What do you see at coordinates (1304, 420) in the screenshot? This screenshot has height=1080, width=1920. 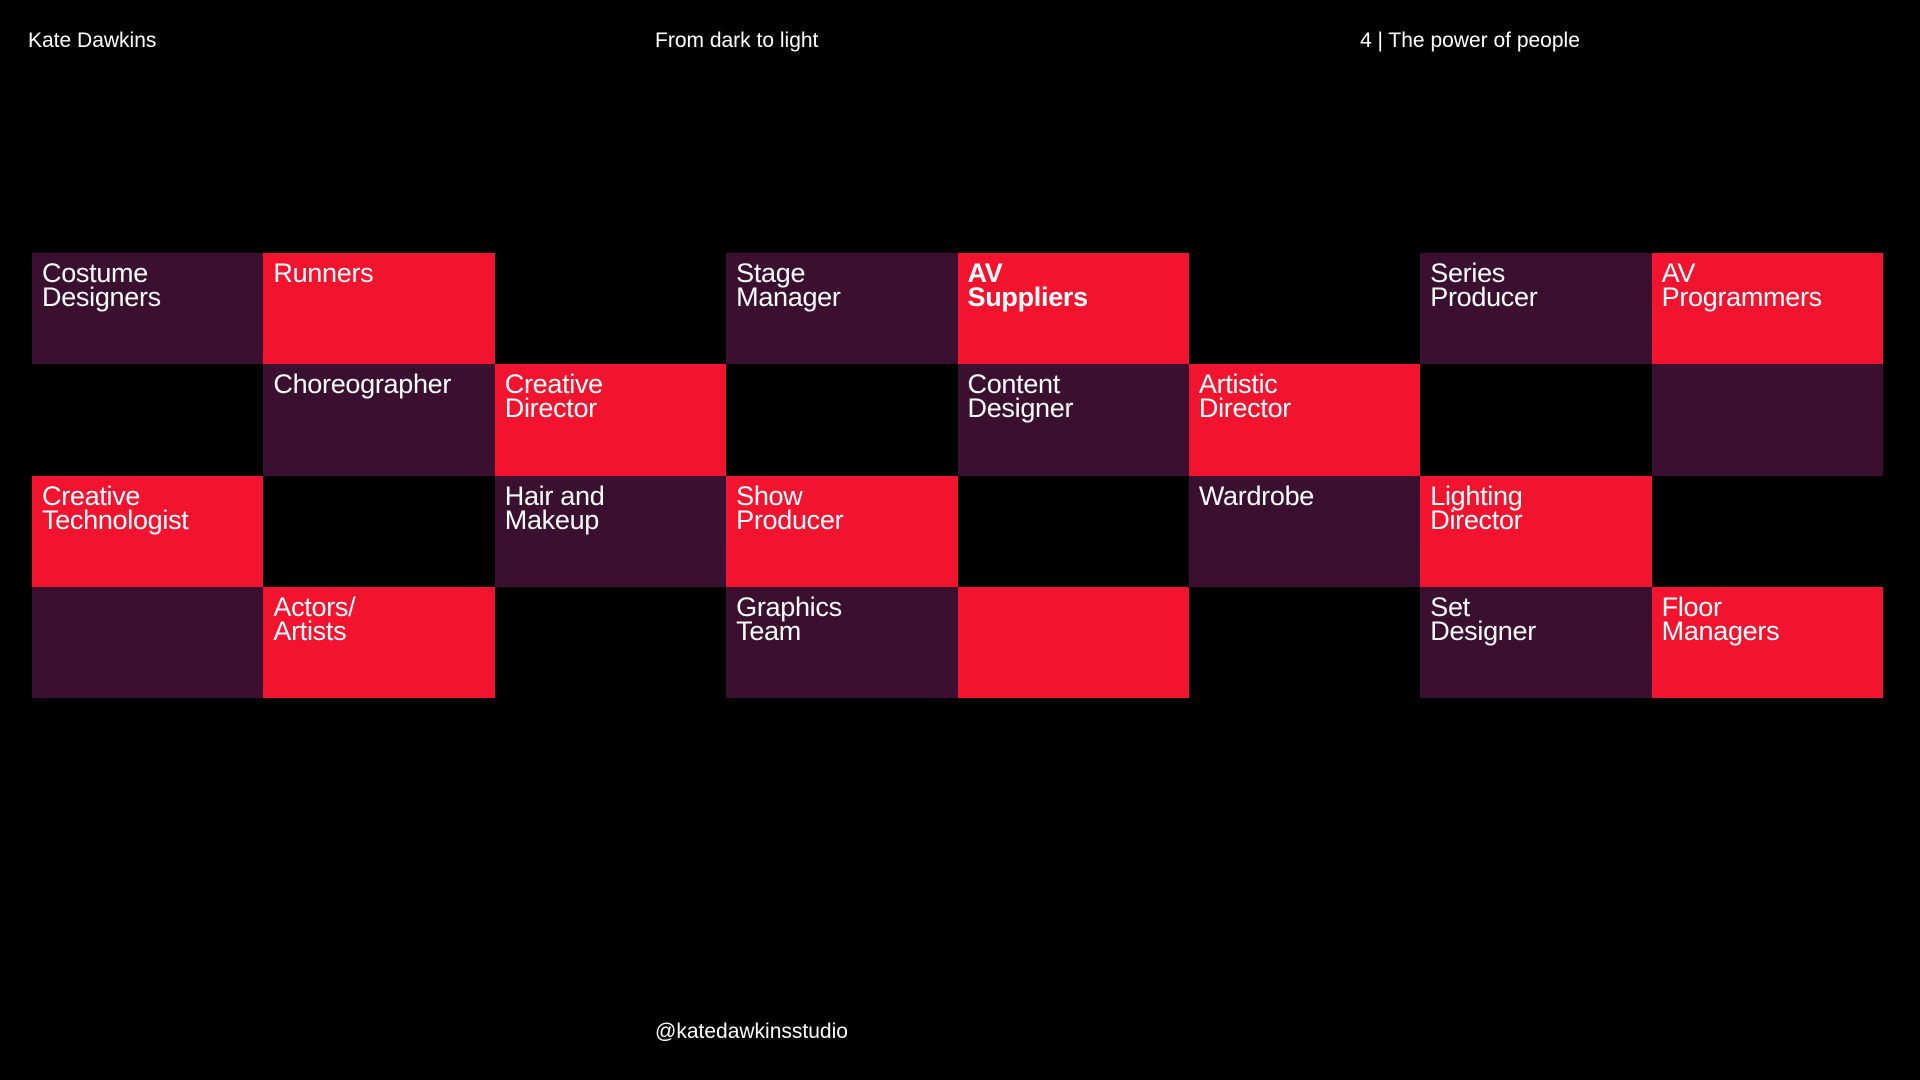 I see `role-cell: Artistic Director` at bounding box center [1304, 420].